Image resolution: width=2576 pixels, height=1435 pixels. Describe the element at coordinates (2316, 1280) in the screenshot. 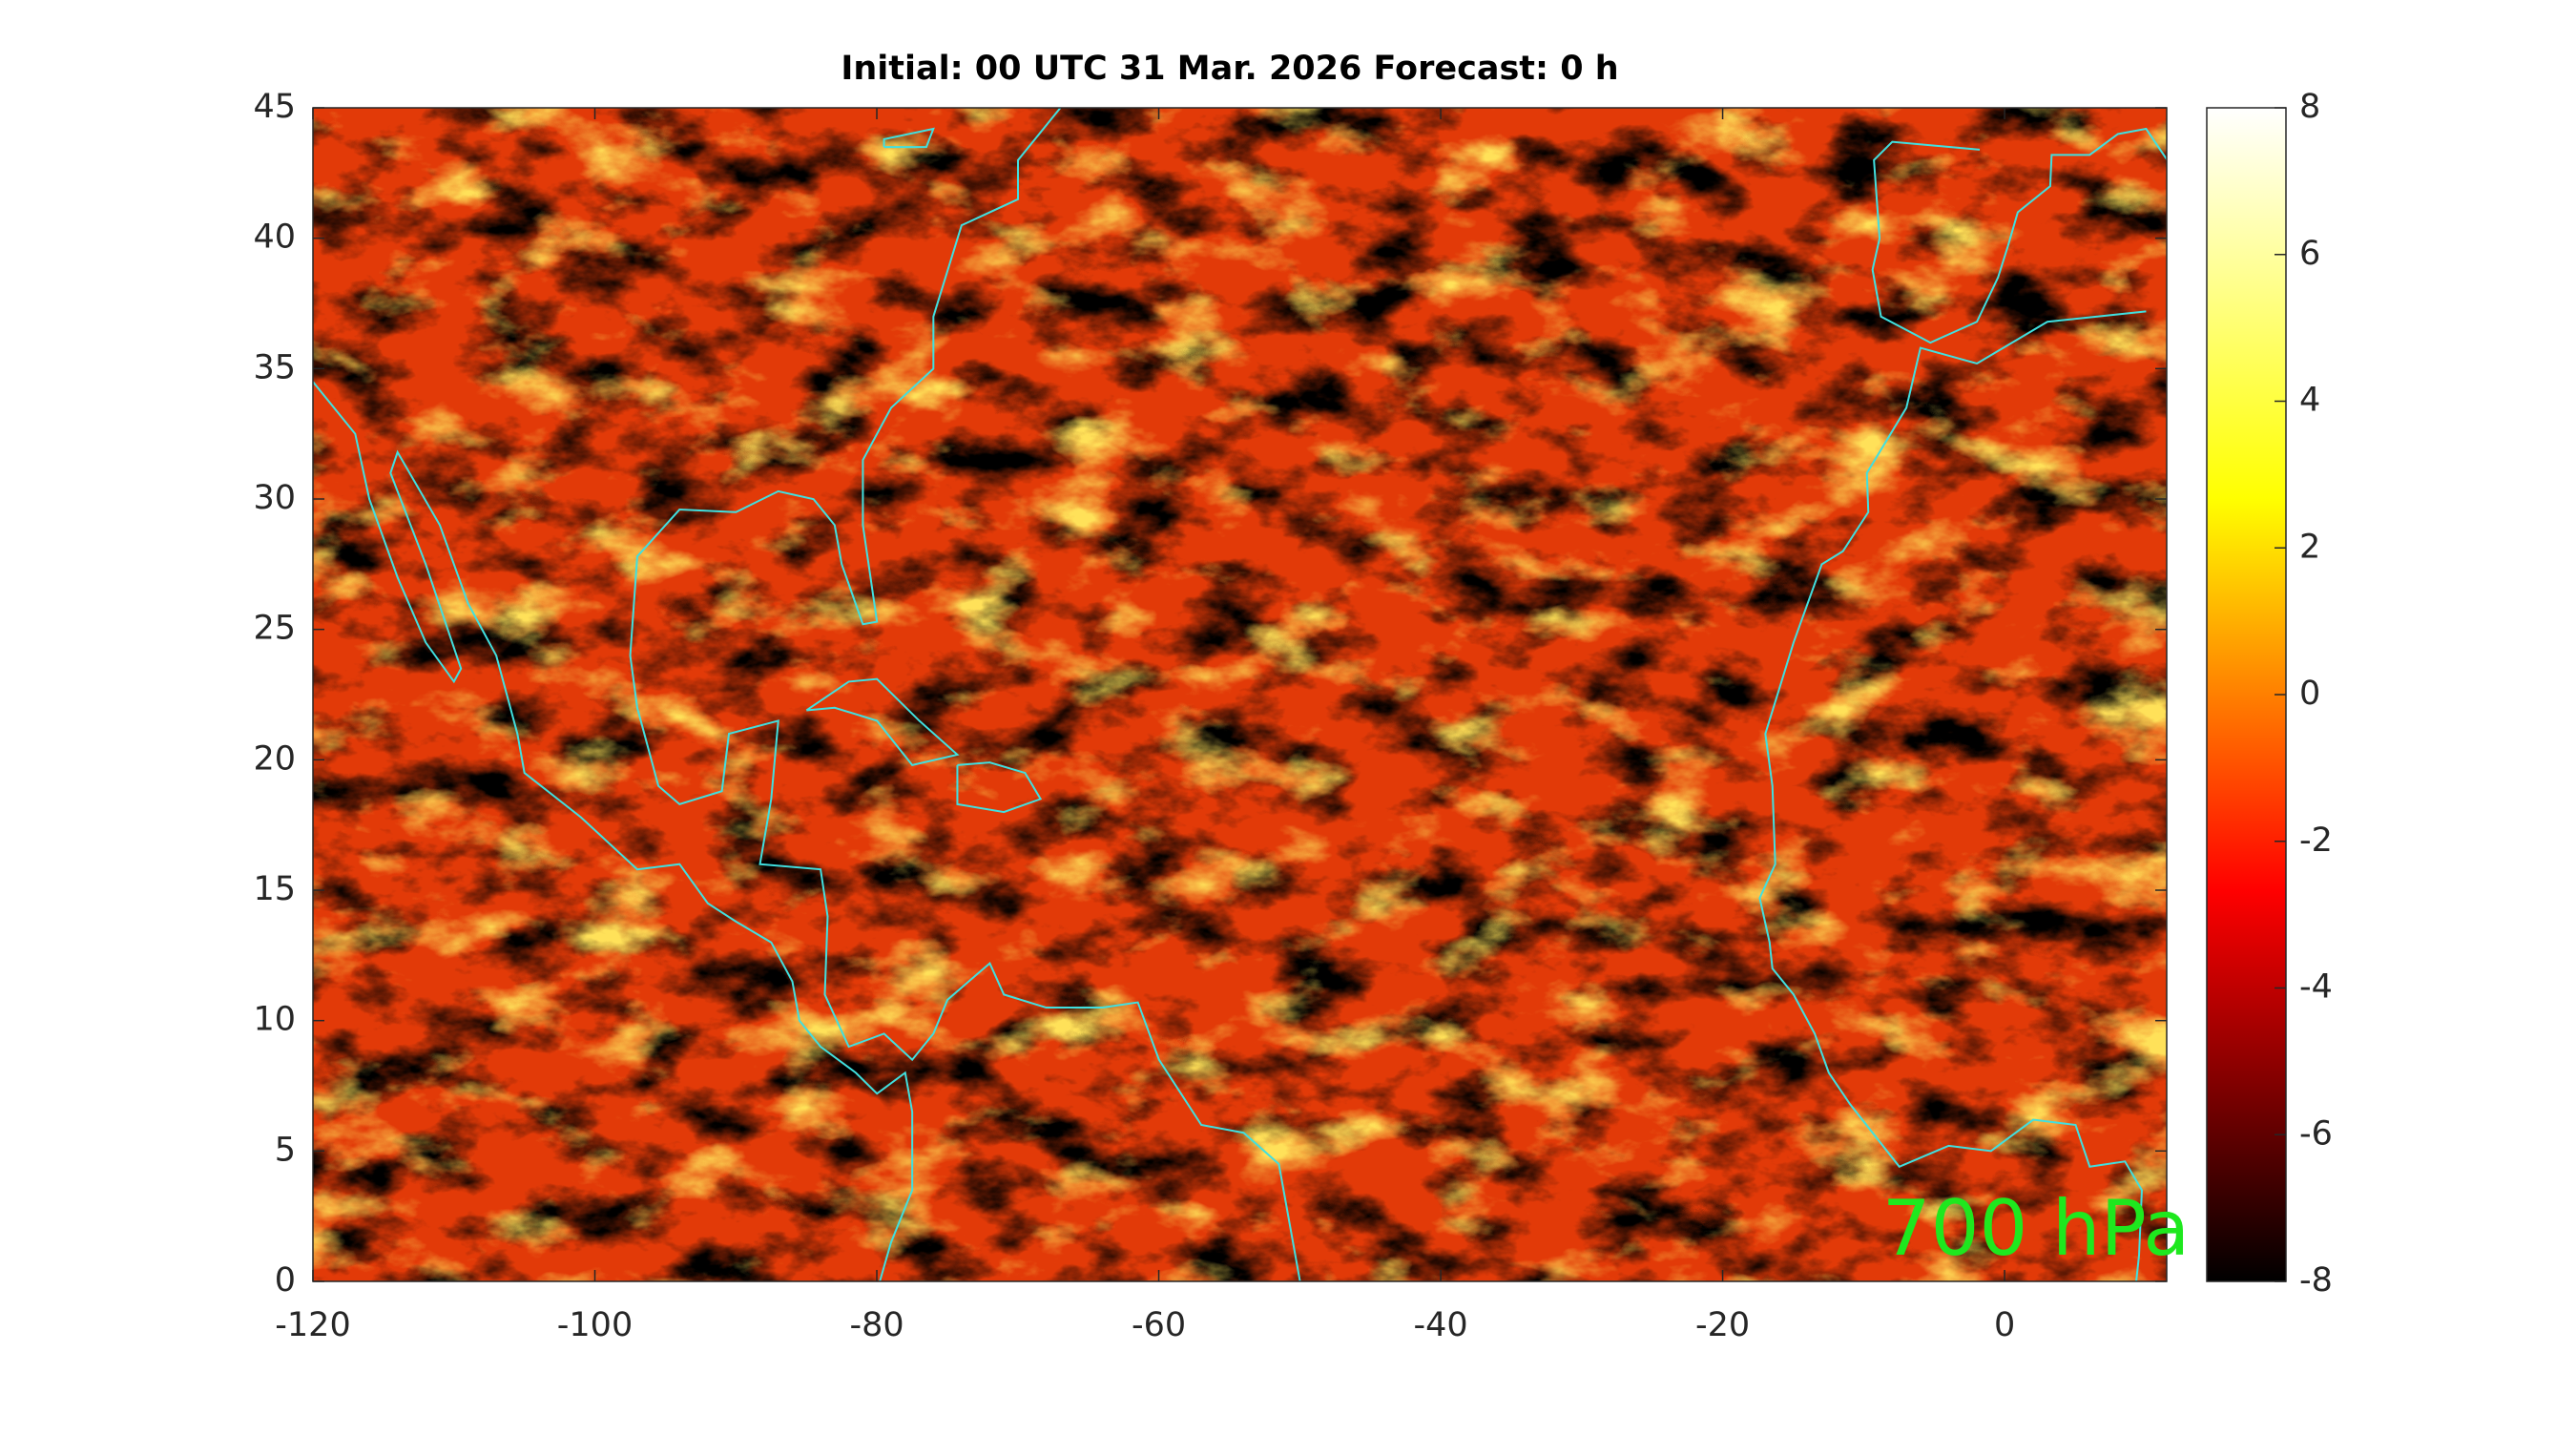

I see `colorbar-tick-label: -8` at that location.